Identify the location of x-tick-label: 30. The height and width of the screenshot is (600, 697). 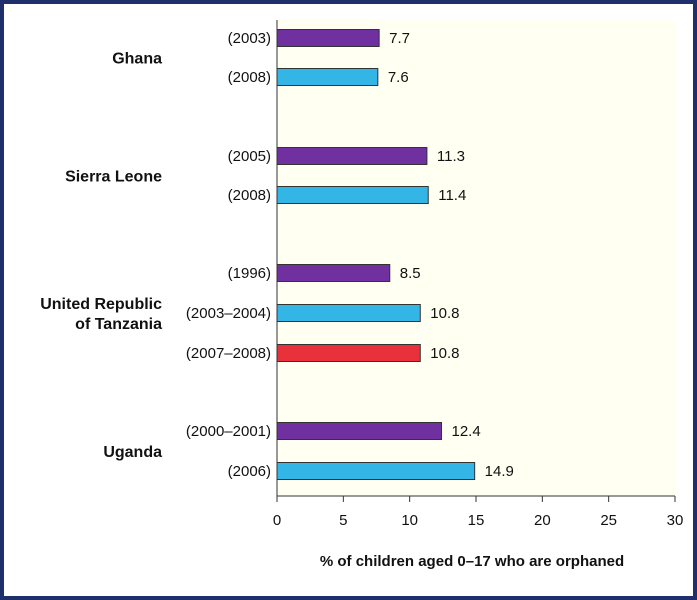
(675, 520).